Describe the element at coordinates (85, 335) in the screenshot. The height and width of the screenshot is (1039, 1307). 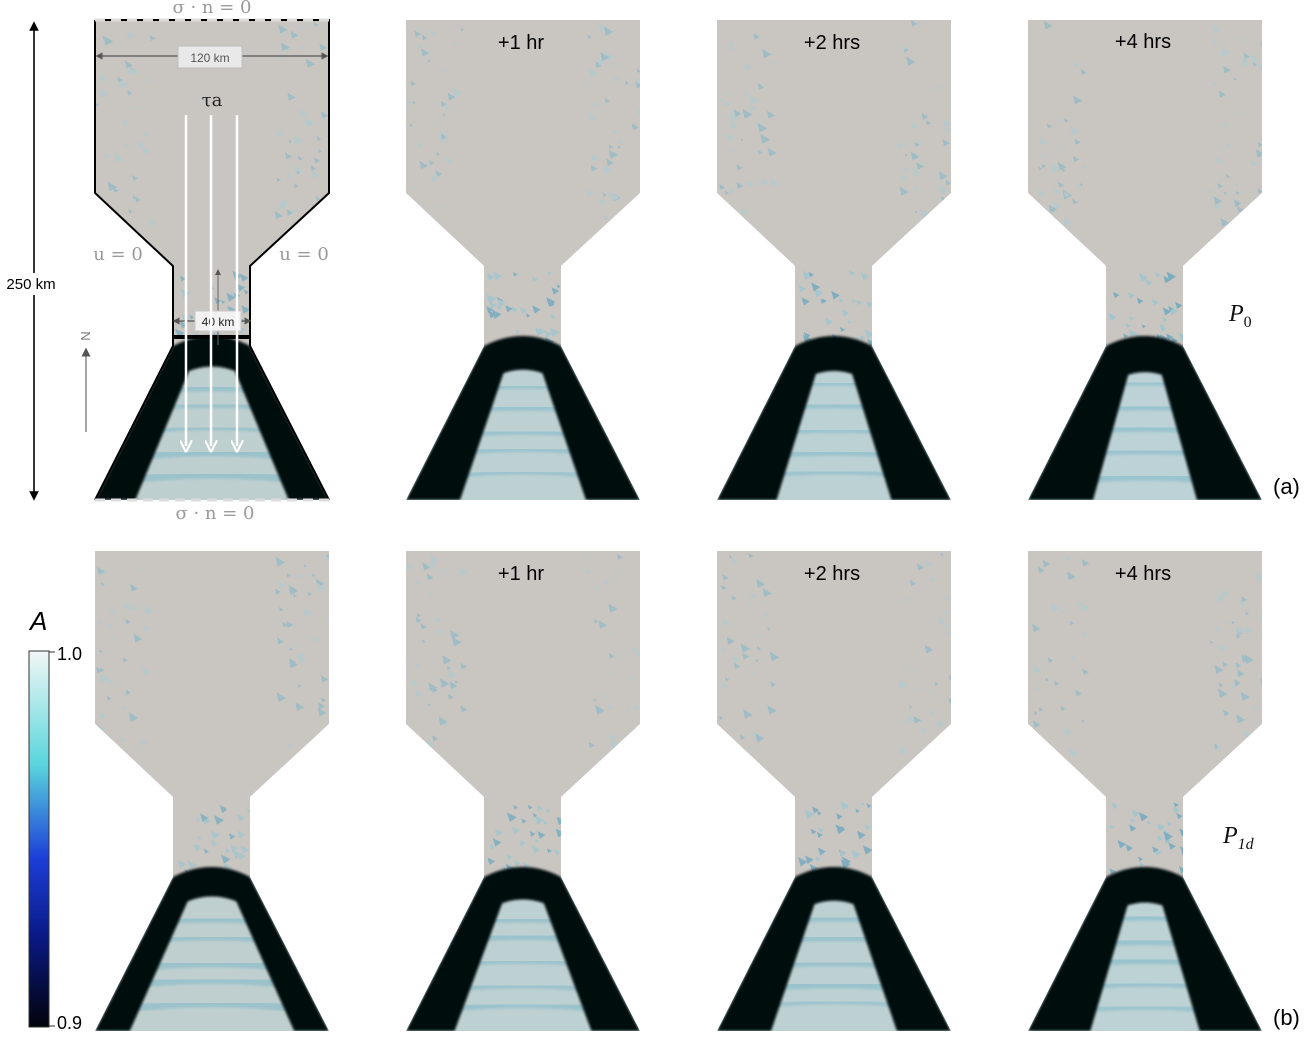
I see `north-label: N` at that location.